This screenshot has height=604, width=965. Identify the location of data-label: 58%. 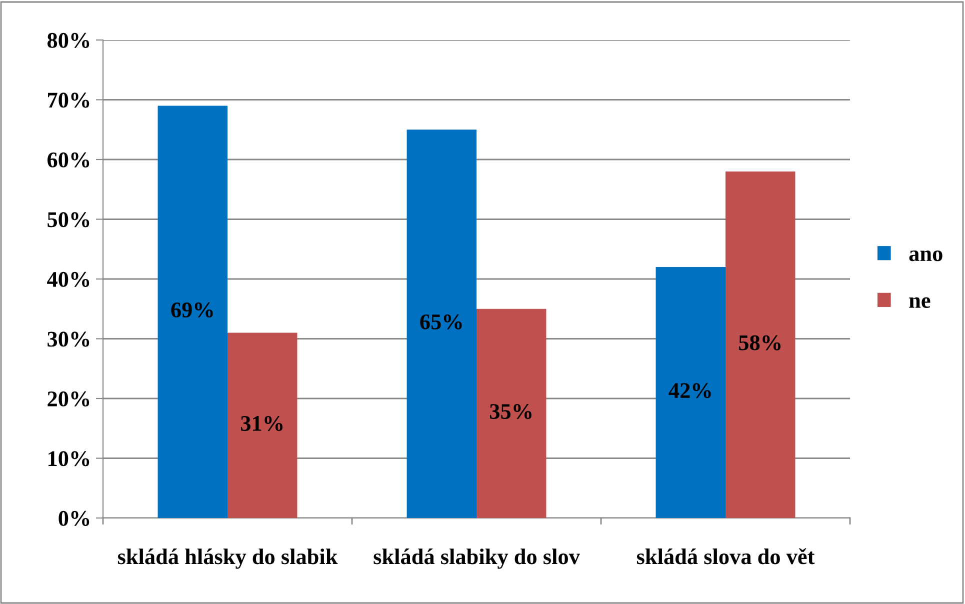
(759, 342).